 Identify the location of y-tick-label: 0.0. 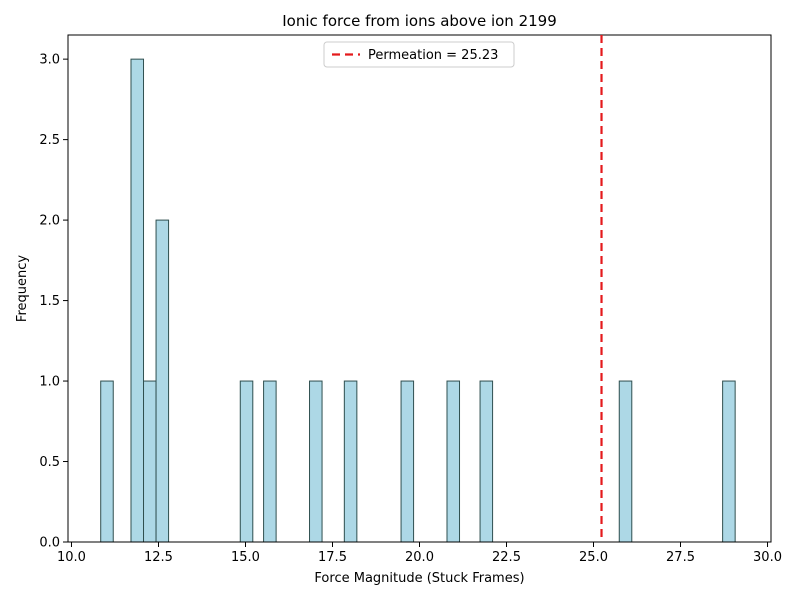
(49, 543).